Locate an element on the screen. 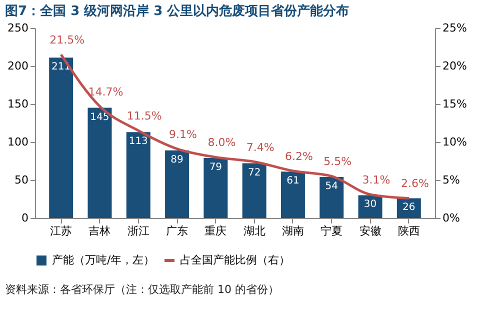  y2-tick-label: 25% is located at coordinates (454, 28).